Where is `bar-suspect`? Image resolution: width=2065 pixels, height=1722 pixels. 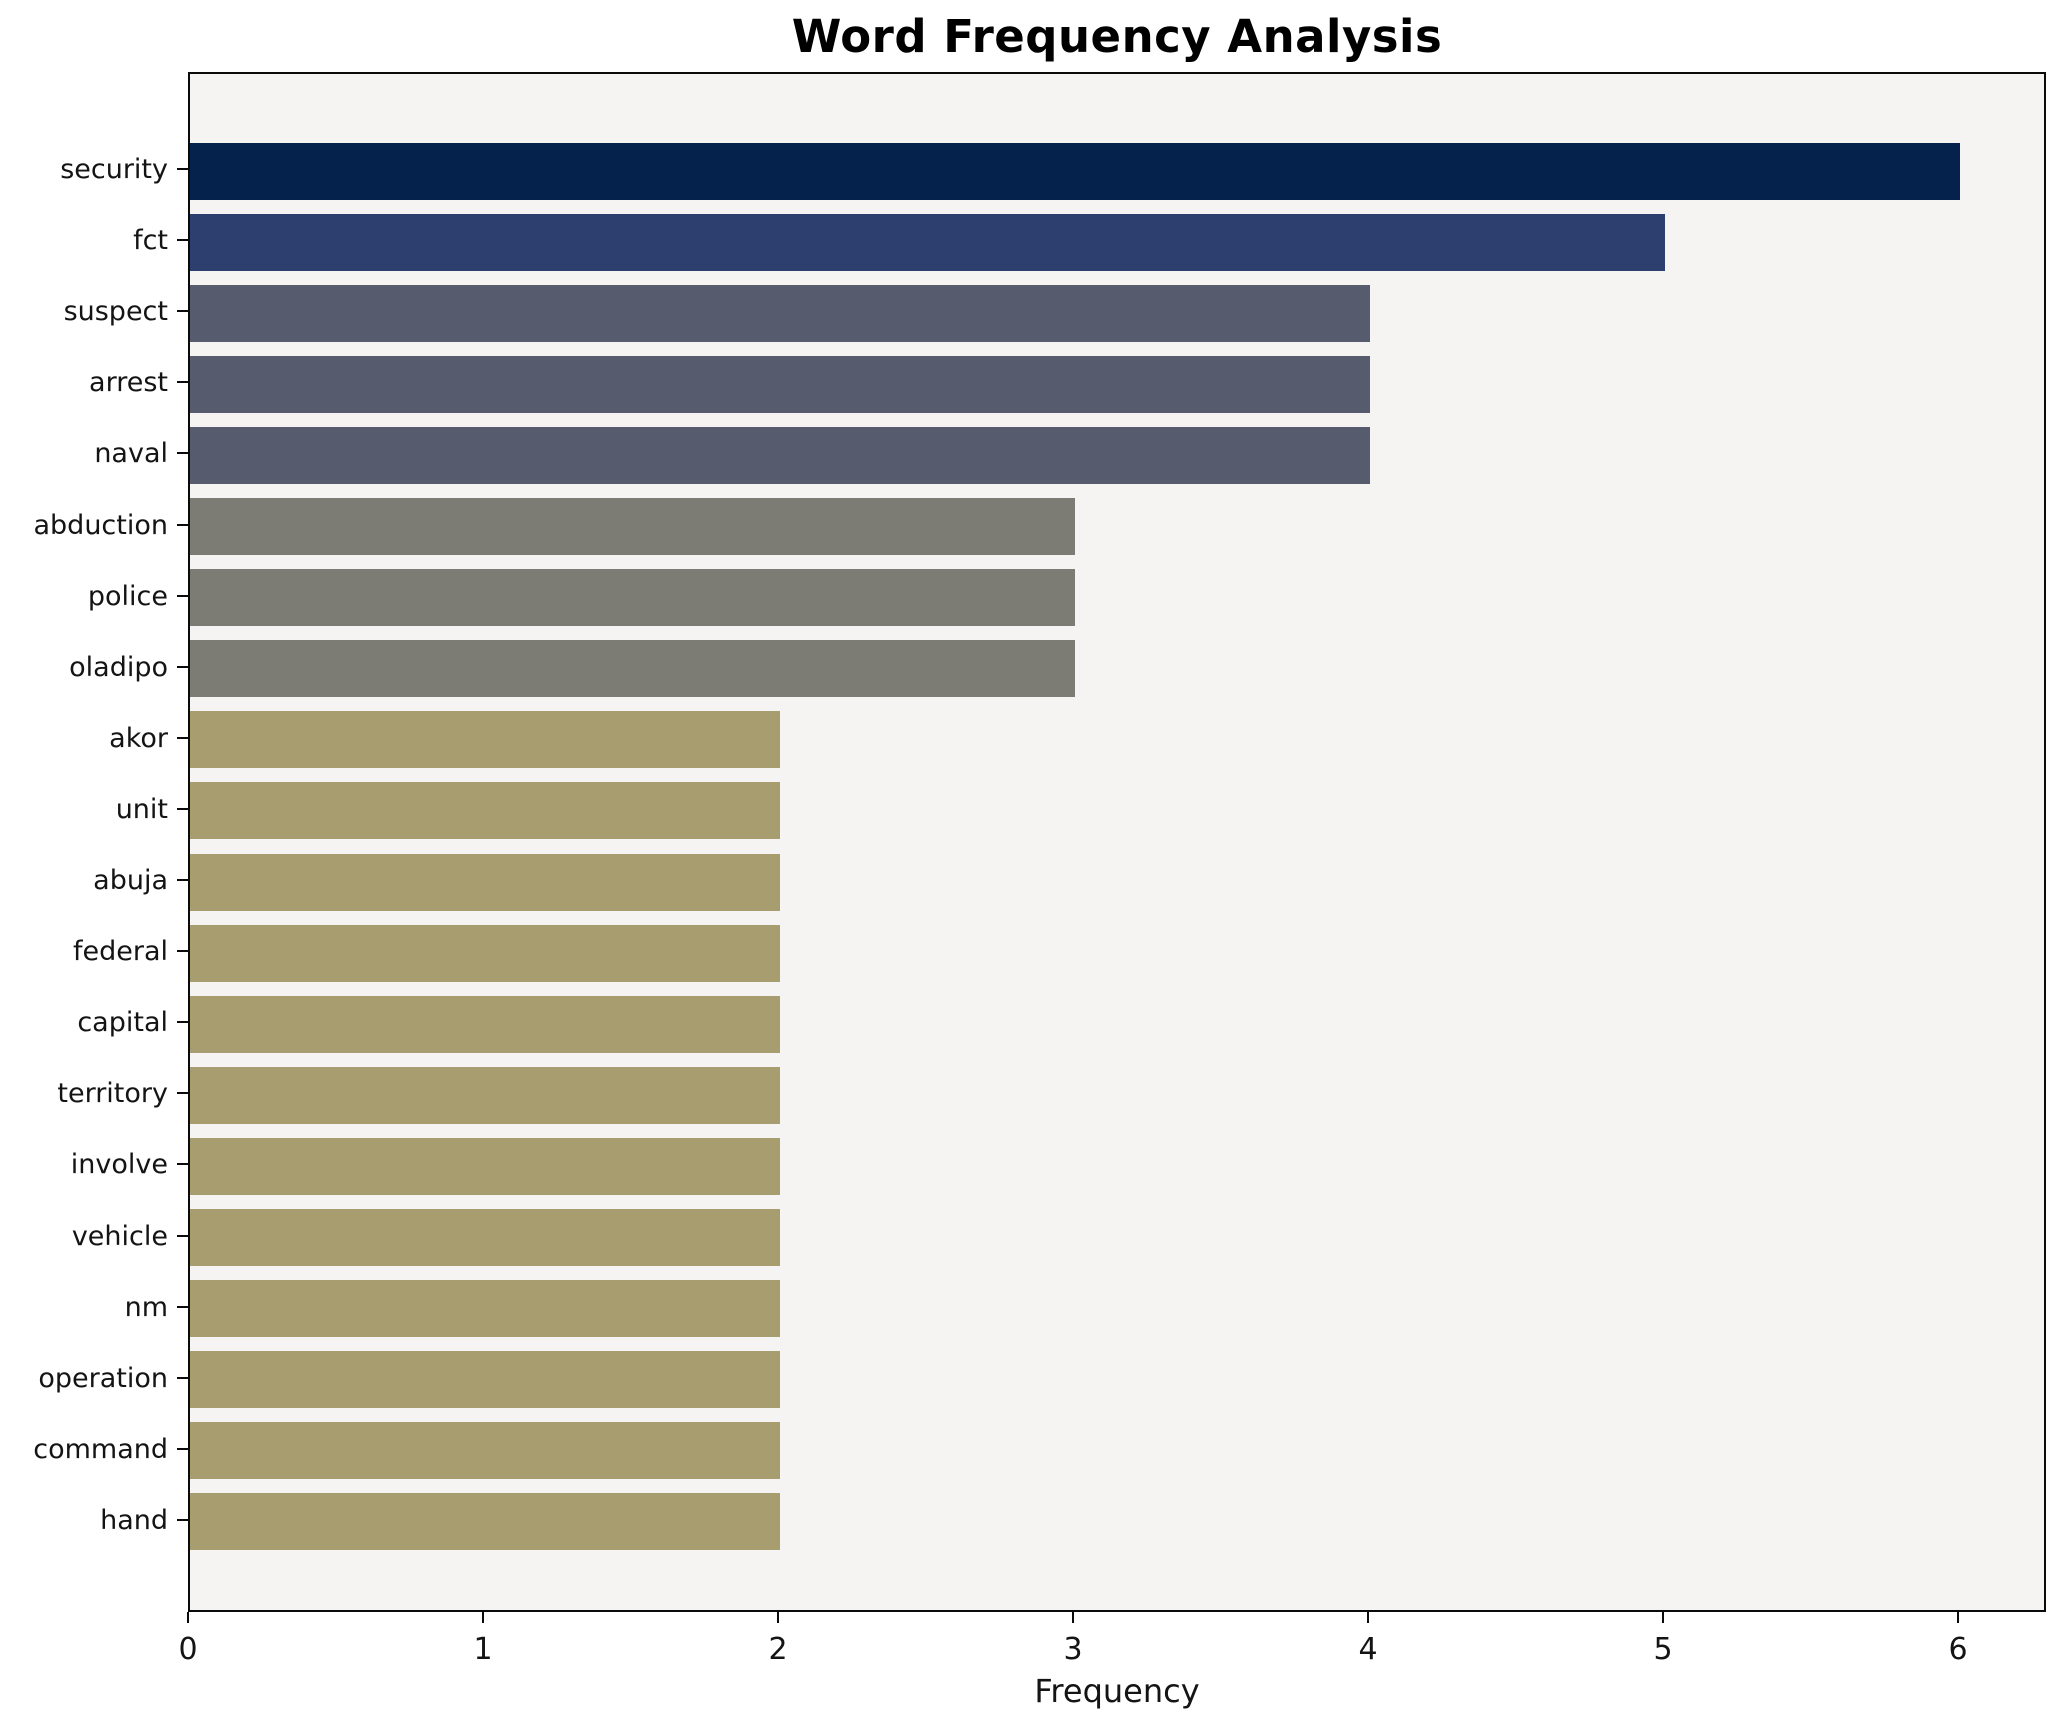 bar-suspect is located at coordinates (780, 313).